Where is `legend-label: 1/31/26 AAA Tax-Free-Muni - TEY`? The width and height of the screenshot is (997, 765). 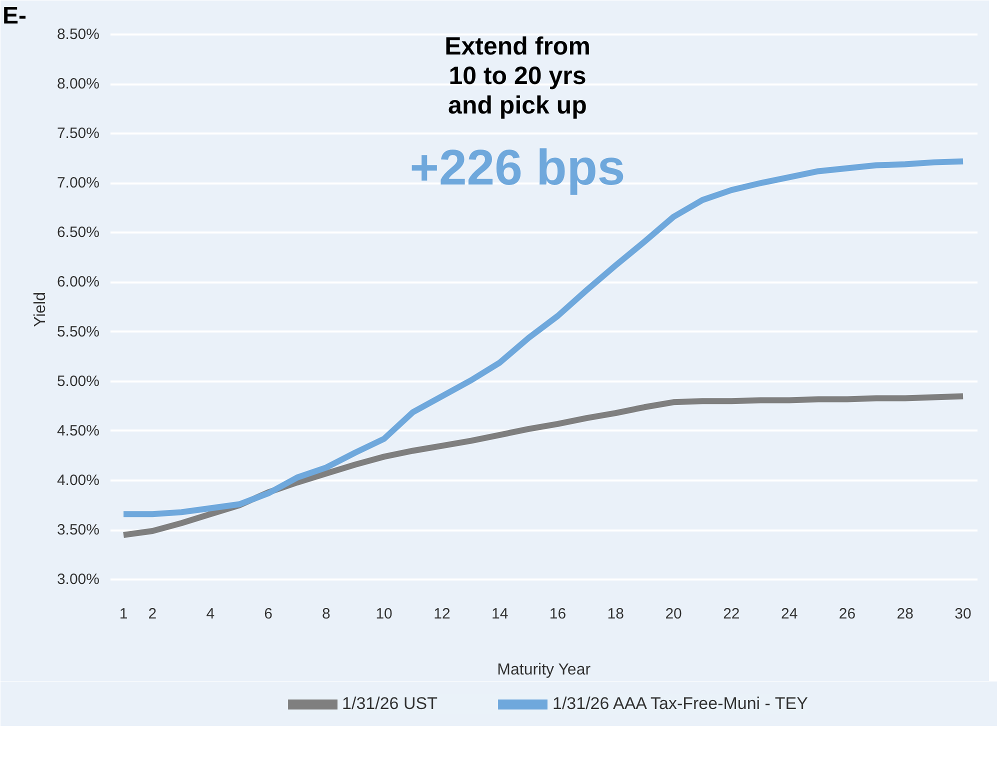
legend-label: 1/31/26 AAA Tax-Free-Muni - TEY is located at coordinates (680, 704).